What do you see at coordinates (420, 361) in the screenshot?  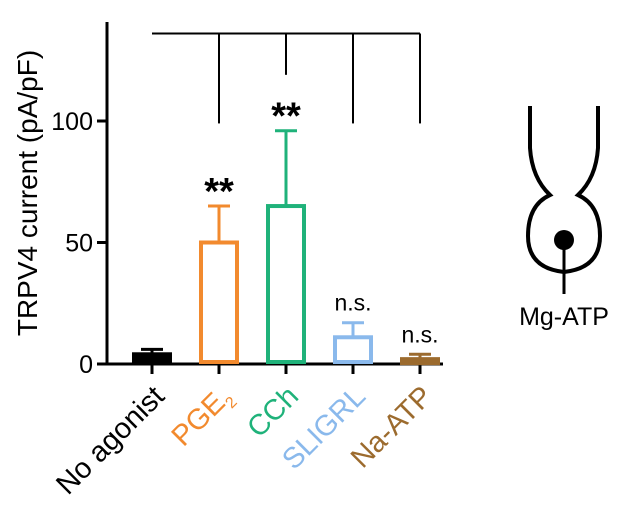 I see `bar-na-atp` at bounding box center [420, 361].